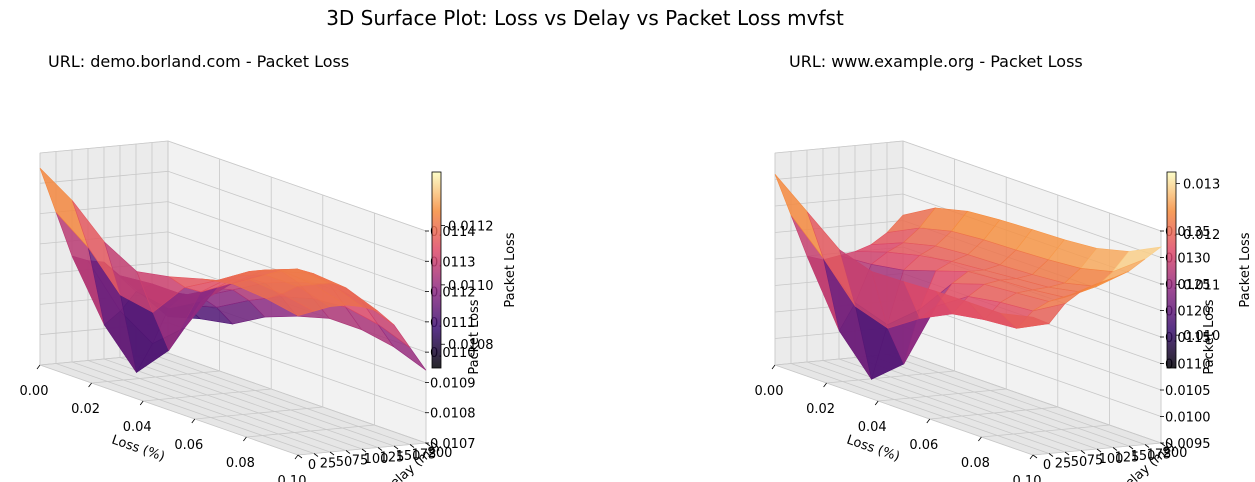 This screenshot has width=1255, height=482. What do you see at coordinates (1201, 235) in the screenshot?
I see `colorbar-tick-label: 0.012` at bounding box center [1201, 235].